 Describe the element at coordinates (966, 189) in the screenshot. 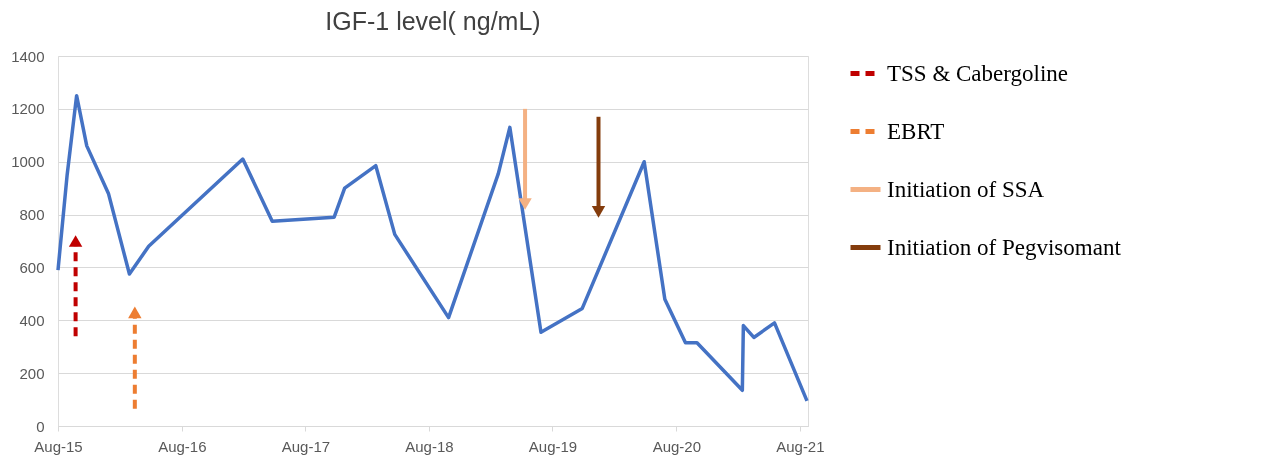

I see `legend-label: Initiation of SSA` at that location.